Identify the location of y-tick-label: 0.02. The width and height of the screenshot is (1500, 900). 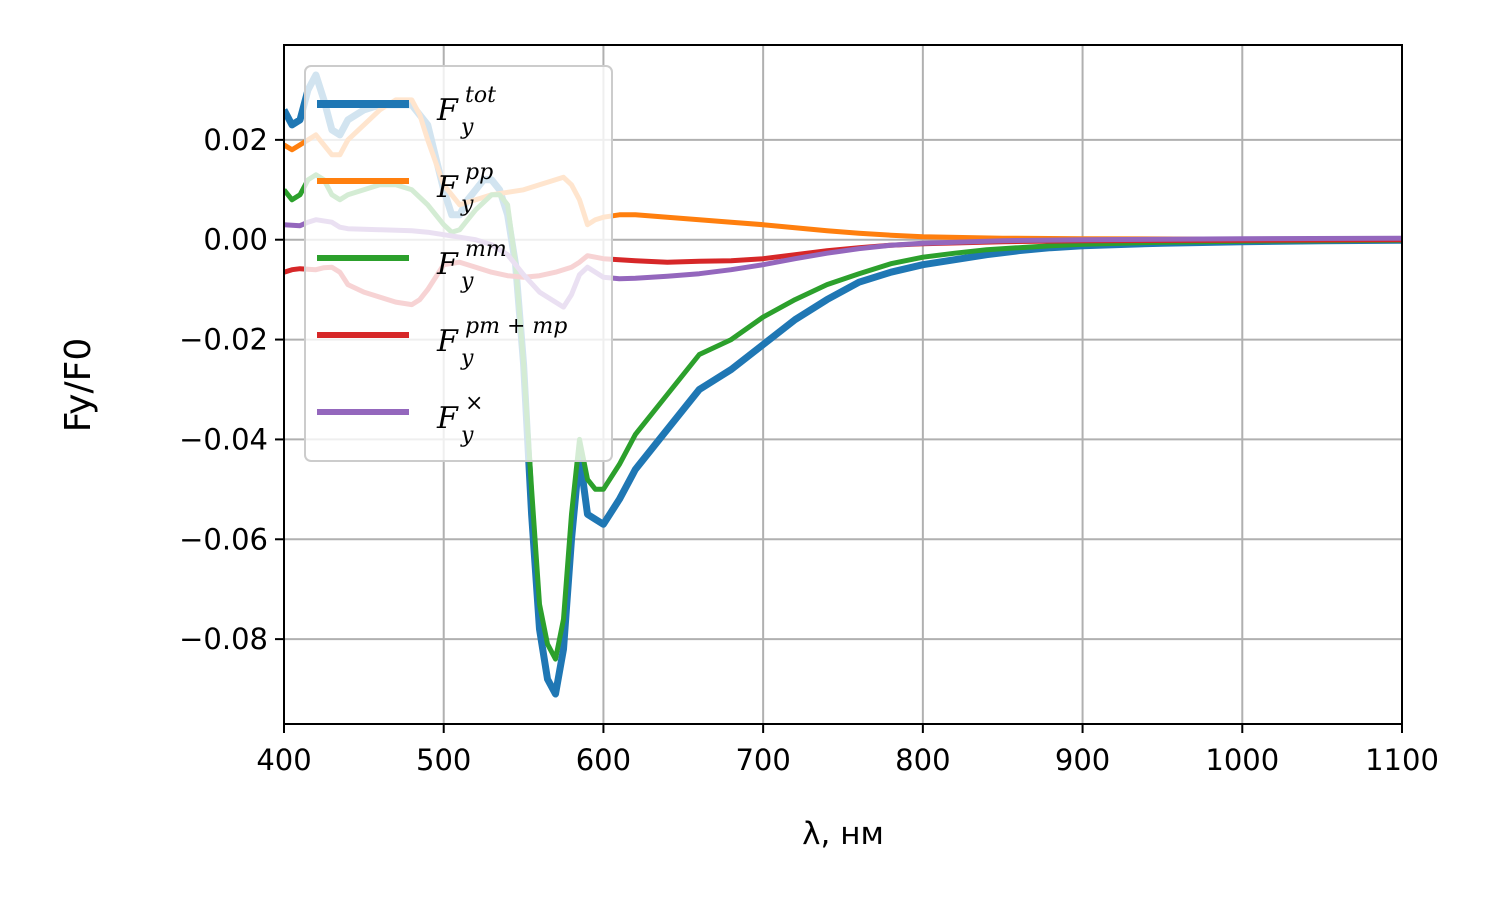
(235, 140).